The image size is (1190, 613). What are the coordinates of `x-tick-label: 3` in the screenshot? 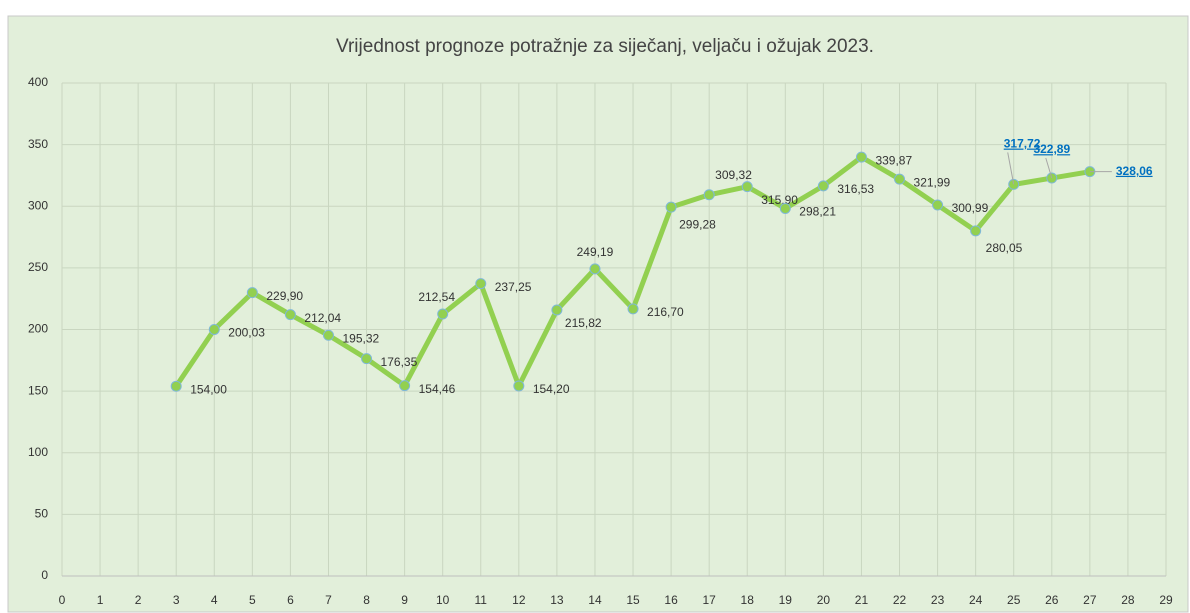 It's located at (176, 600).